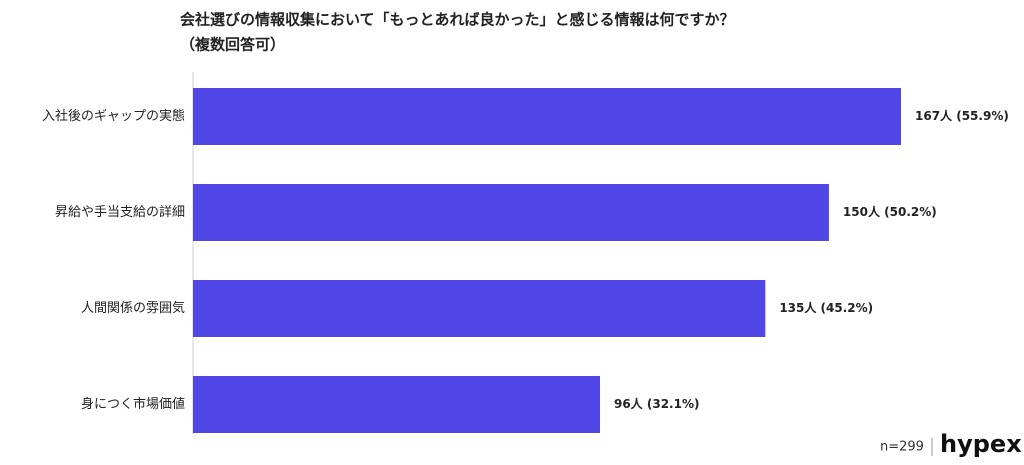 The width and height of the screenshot is (1024, 465). What do you see at coordinates (133, 404) in the screenshot?
I see `category-label: 身につく市場価値` at bounding box center [133, 404].